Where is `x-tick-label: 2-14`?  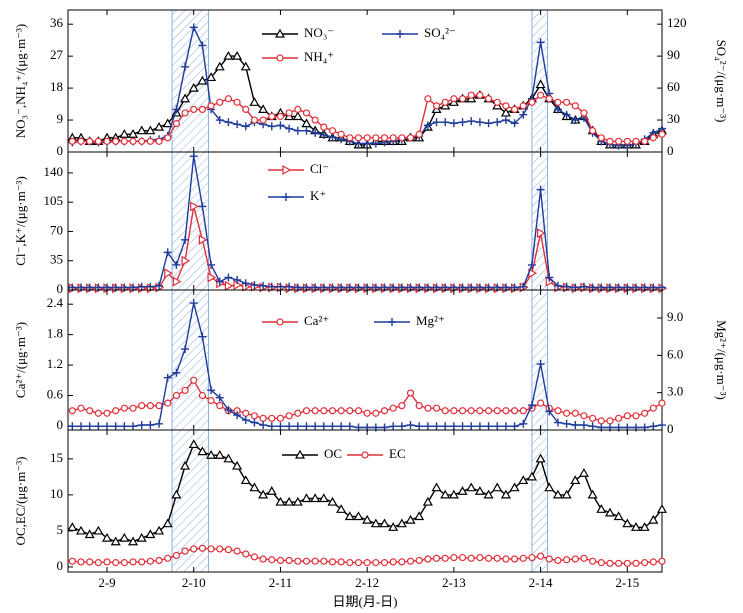 x-tick-label: 2-14 is located at coordinates (541, 582).